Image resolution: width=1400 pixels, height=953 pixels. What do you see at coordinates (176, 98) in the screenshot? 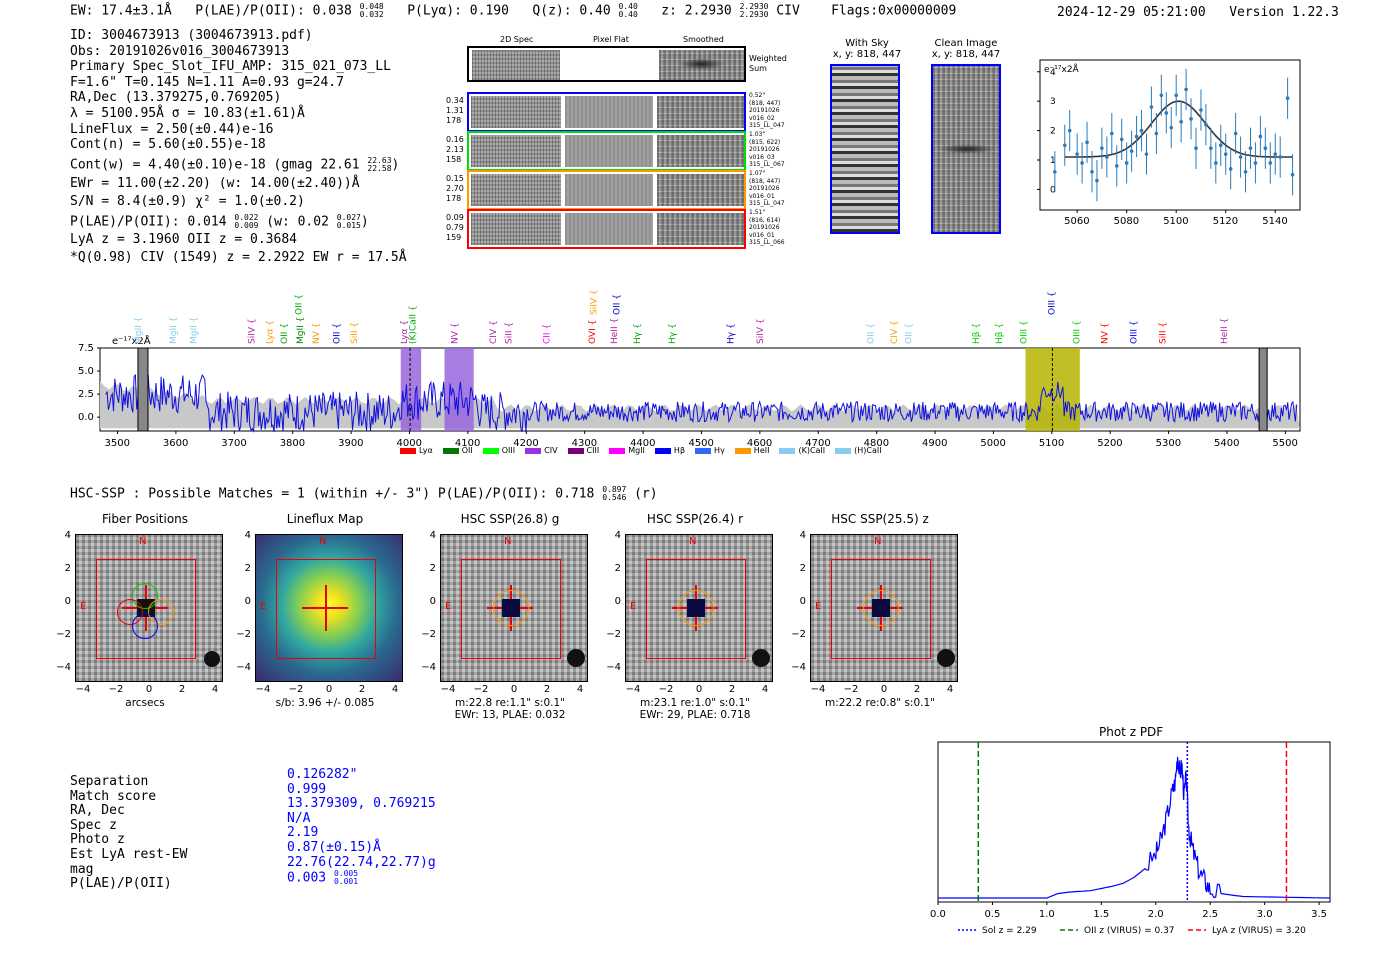
I see `info-radec: RA,Dec (13.379275,0.769205)` at bounding box center [176, 98].